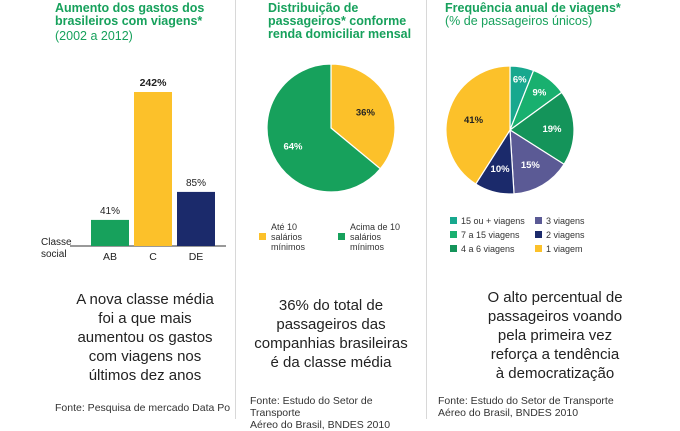 The image size is (680, 431). I want to click on statement-line: passageiros das, so click(331, 324).